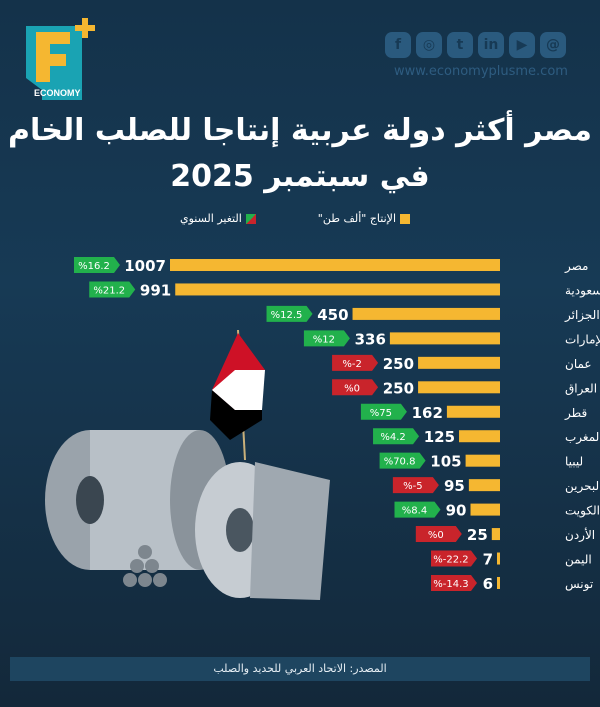  I want to click on value-label: 1007, so click(145, 266).